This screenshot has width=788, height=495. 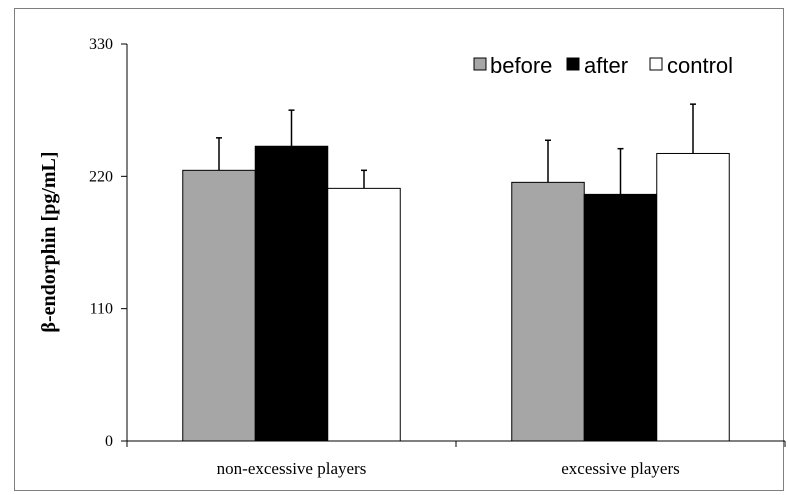 I want to click on category-label: excessive players, so click(x=620, y=468).